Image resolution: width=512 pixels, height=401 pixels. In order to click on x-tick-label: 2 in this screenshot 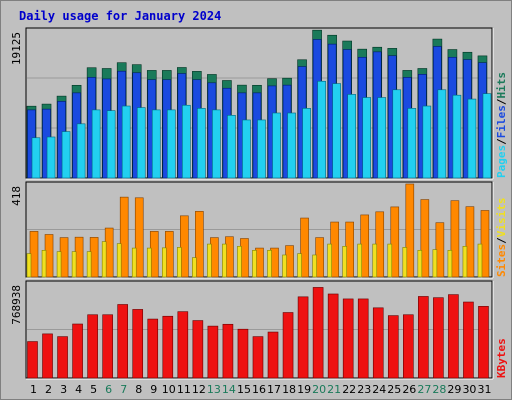, I will do `click(48, 389)`.